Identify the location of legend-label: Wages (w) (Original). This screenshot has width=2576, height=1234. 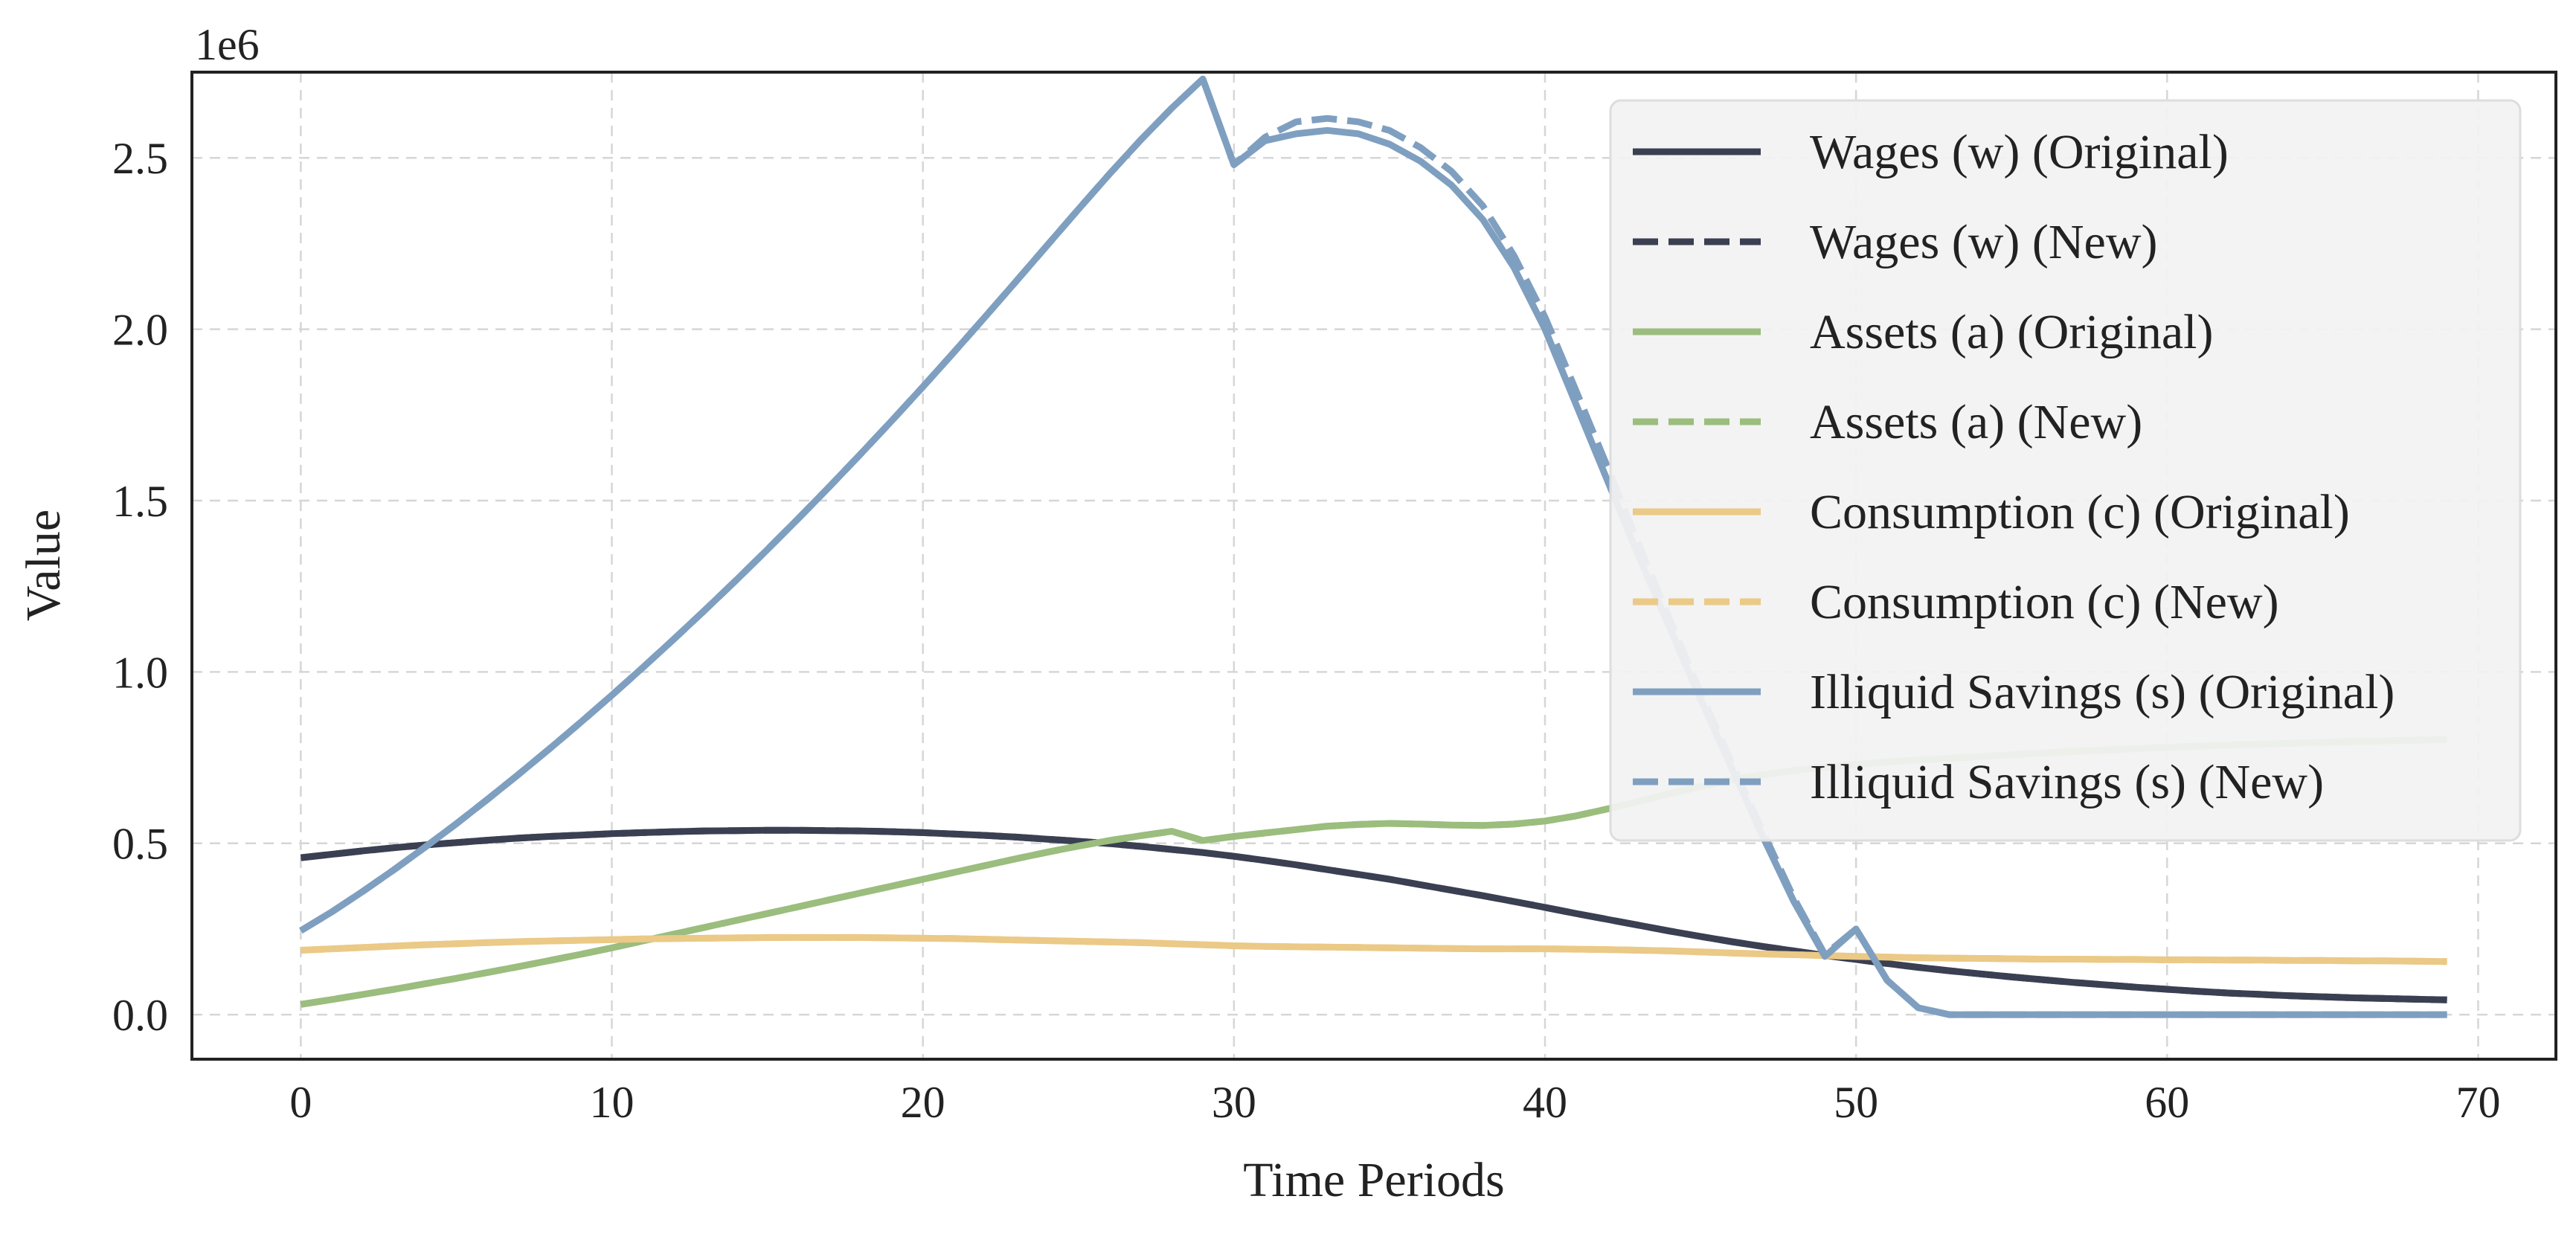
(2019, 152).